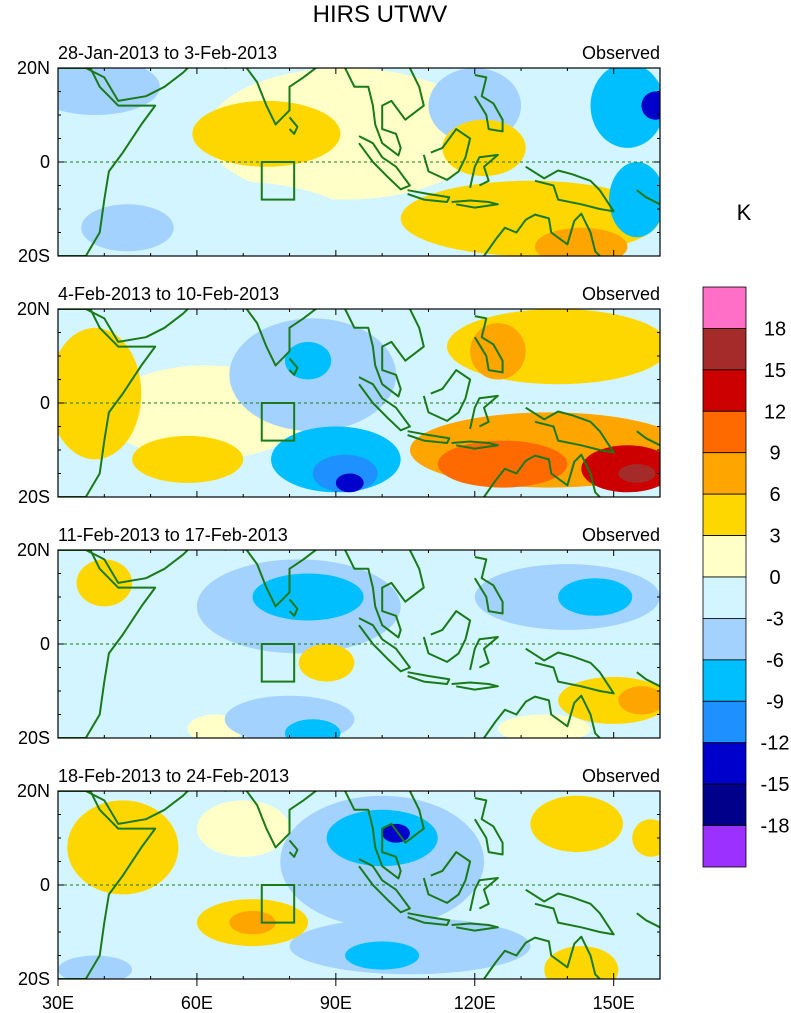 The image size is (791, 1013). What do you see at coordinates (774, 537) in the screenshot?
I see `colorbar-level-label: 3` at bounding box center [774, 537].